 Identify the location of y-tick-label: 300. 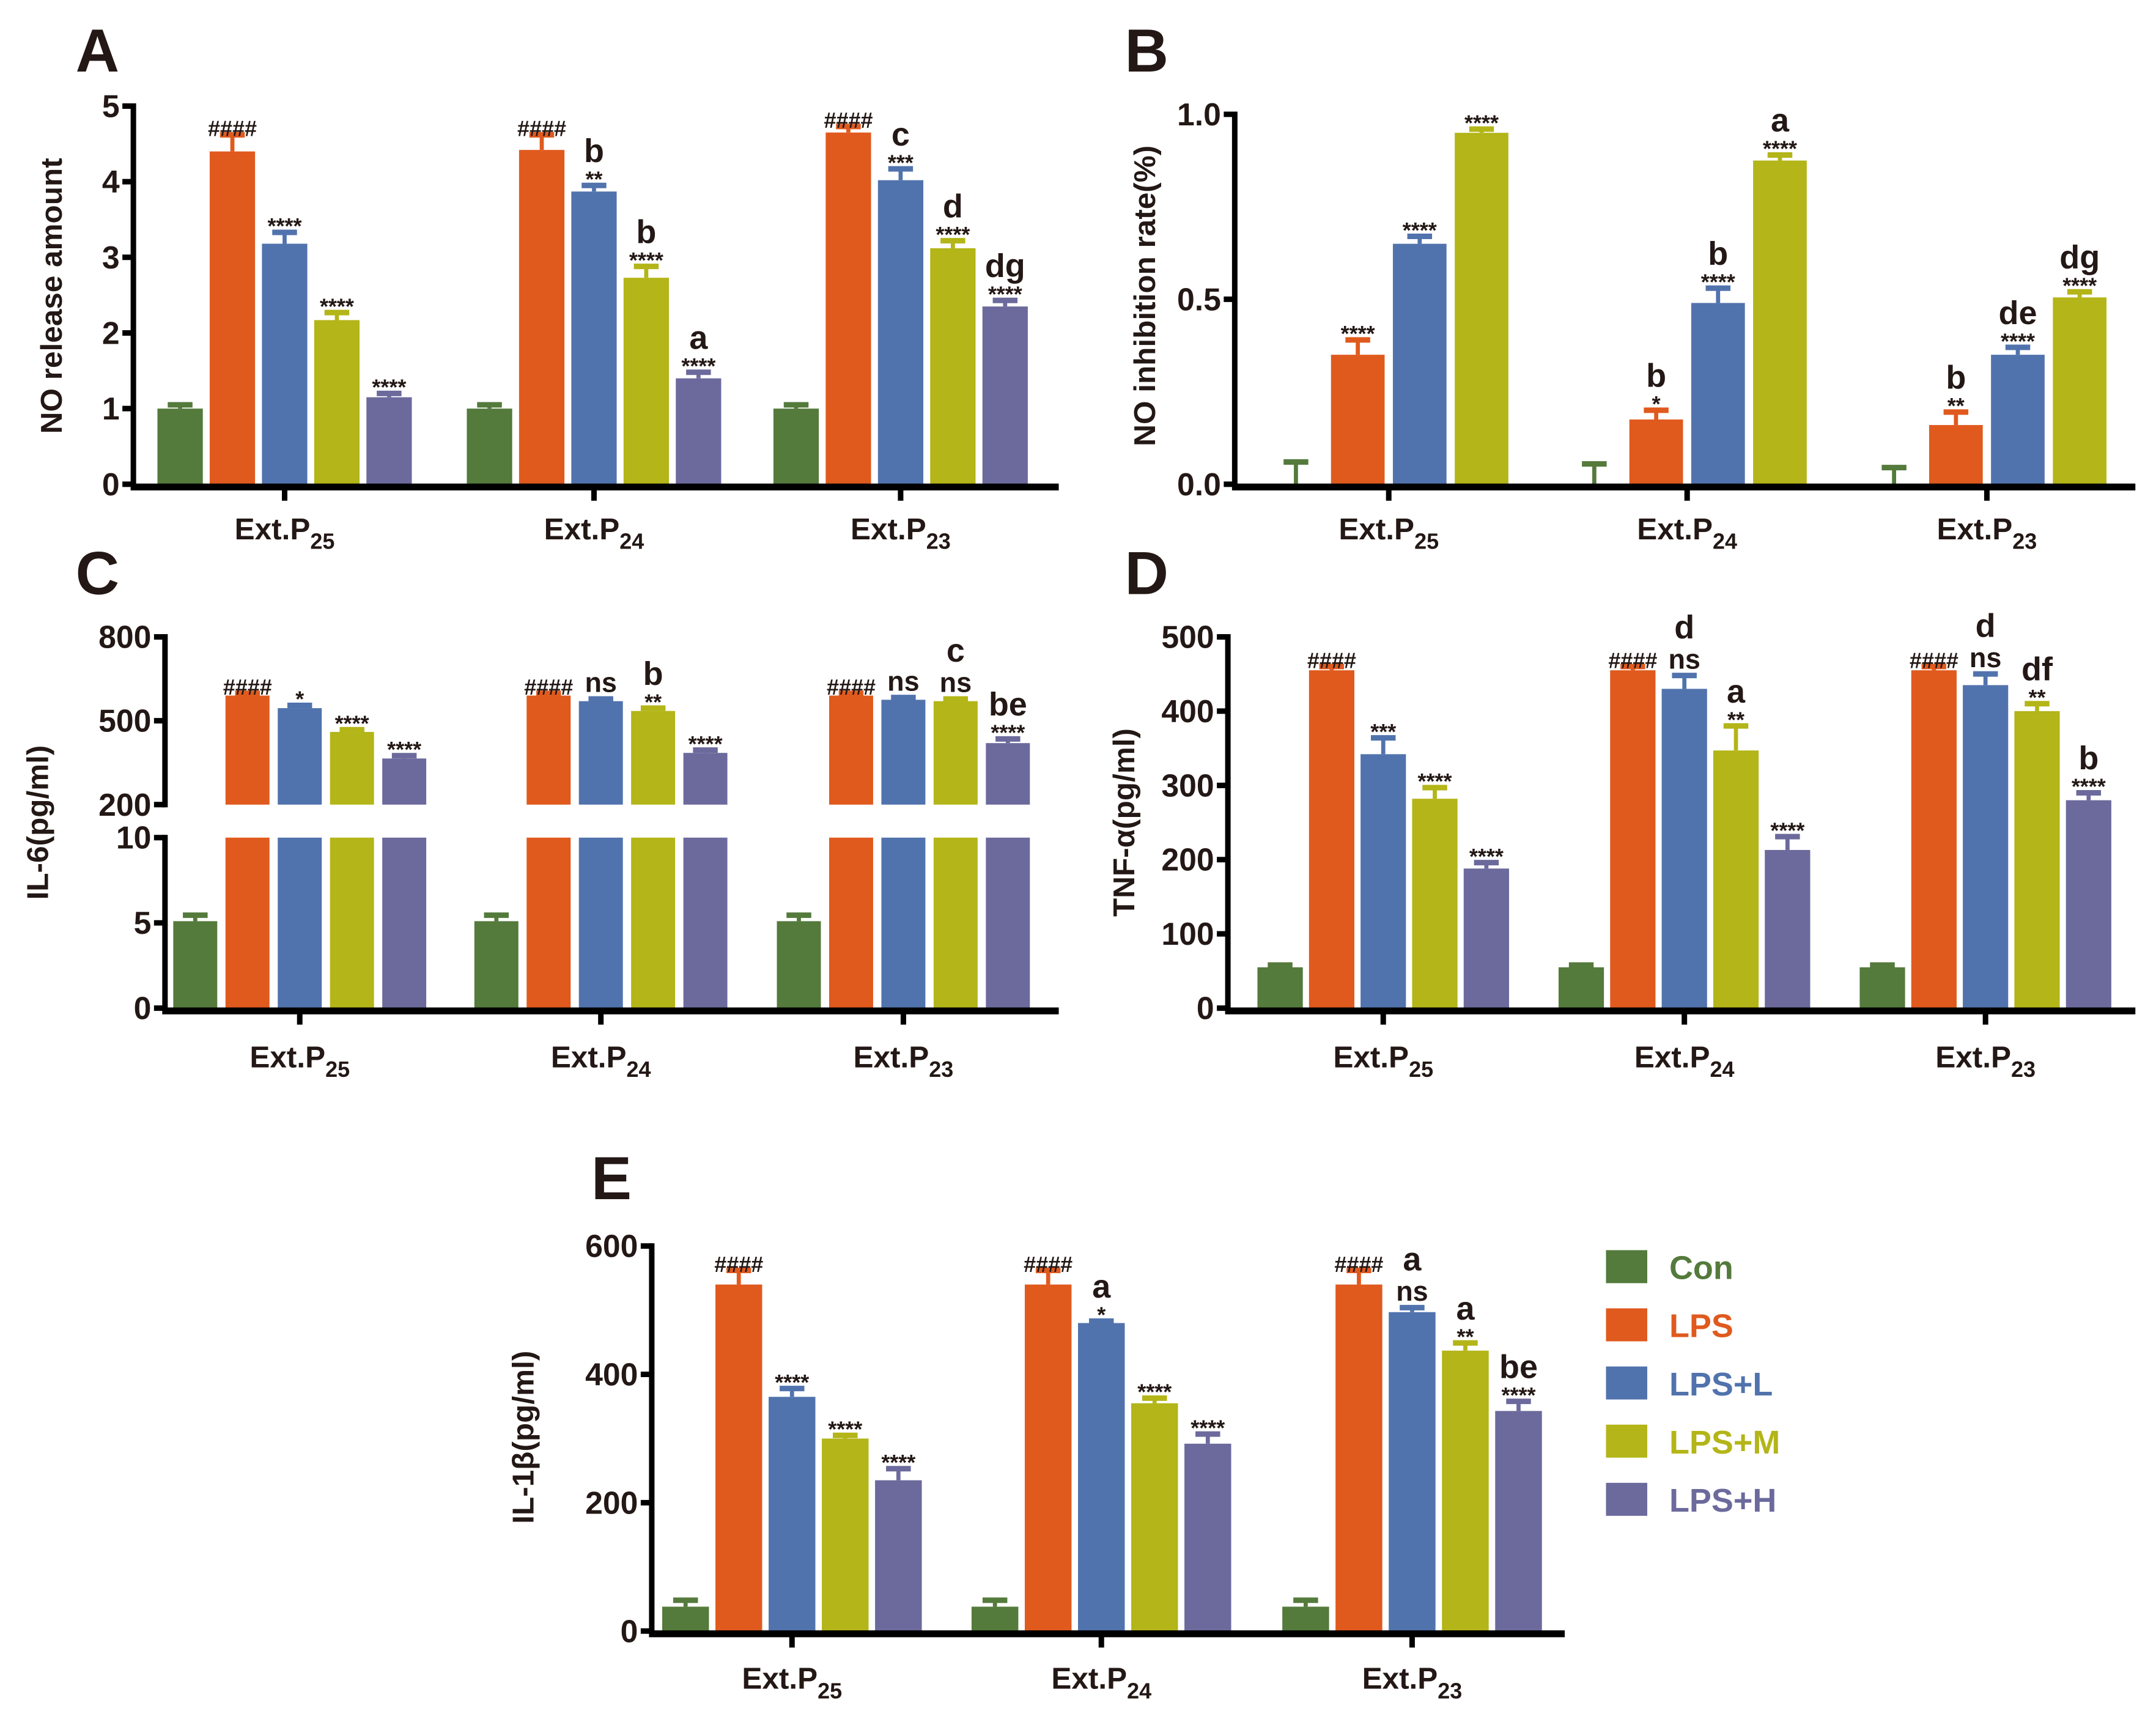
(1187, 785).